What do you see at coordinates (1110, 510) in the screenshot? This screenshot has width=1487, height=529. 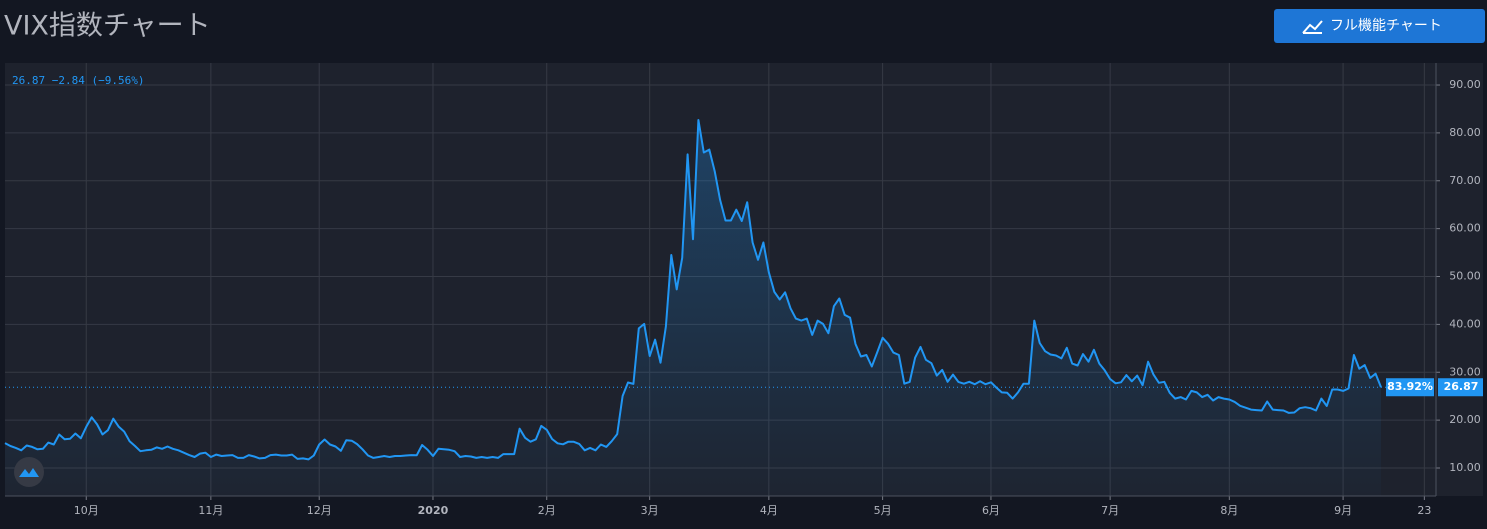 I see `x-tick-label: 7月` at bounding box center [1110, 510].